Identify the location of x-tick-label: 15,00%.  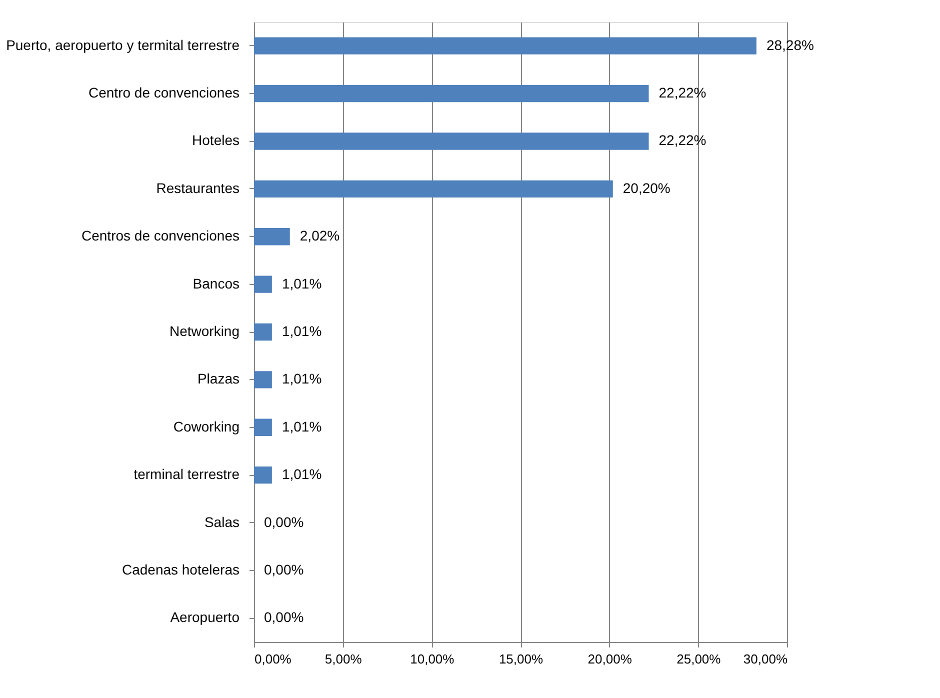
(521, 659).